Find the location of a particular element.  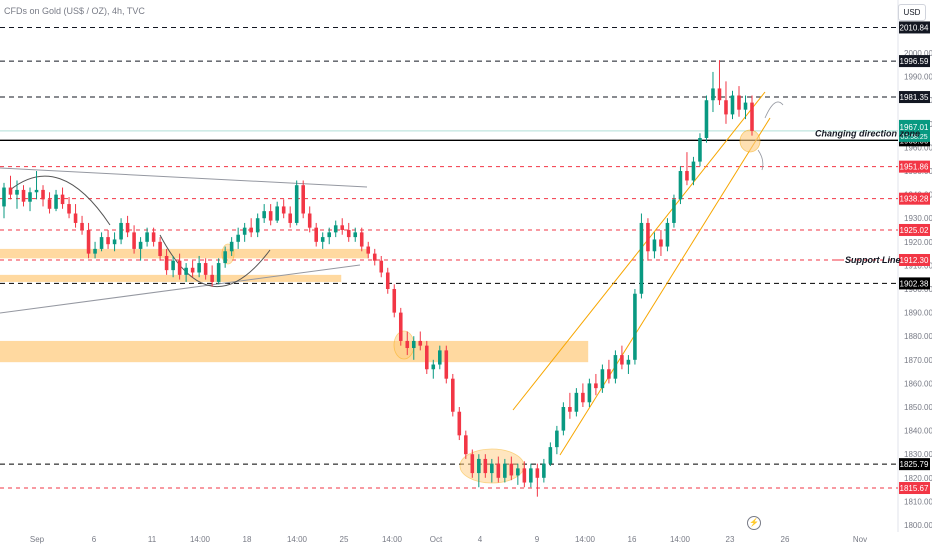

x-tick-label: 25 is located at coordinates (344, 539).